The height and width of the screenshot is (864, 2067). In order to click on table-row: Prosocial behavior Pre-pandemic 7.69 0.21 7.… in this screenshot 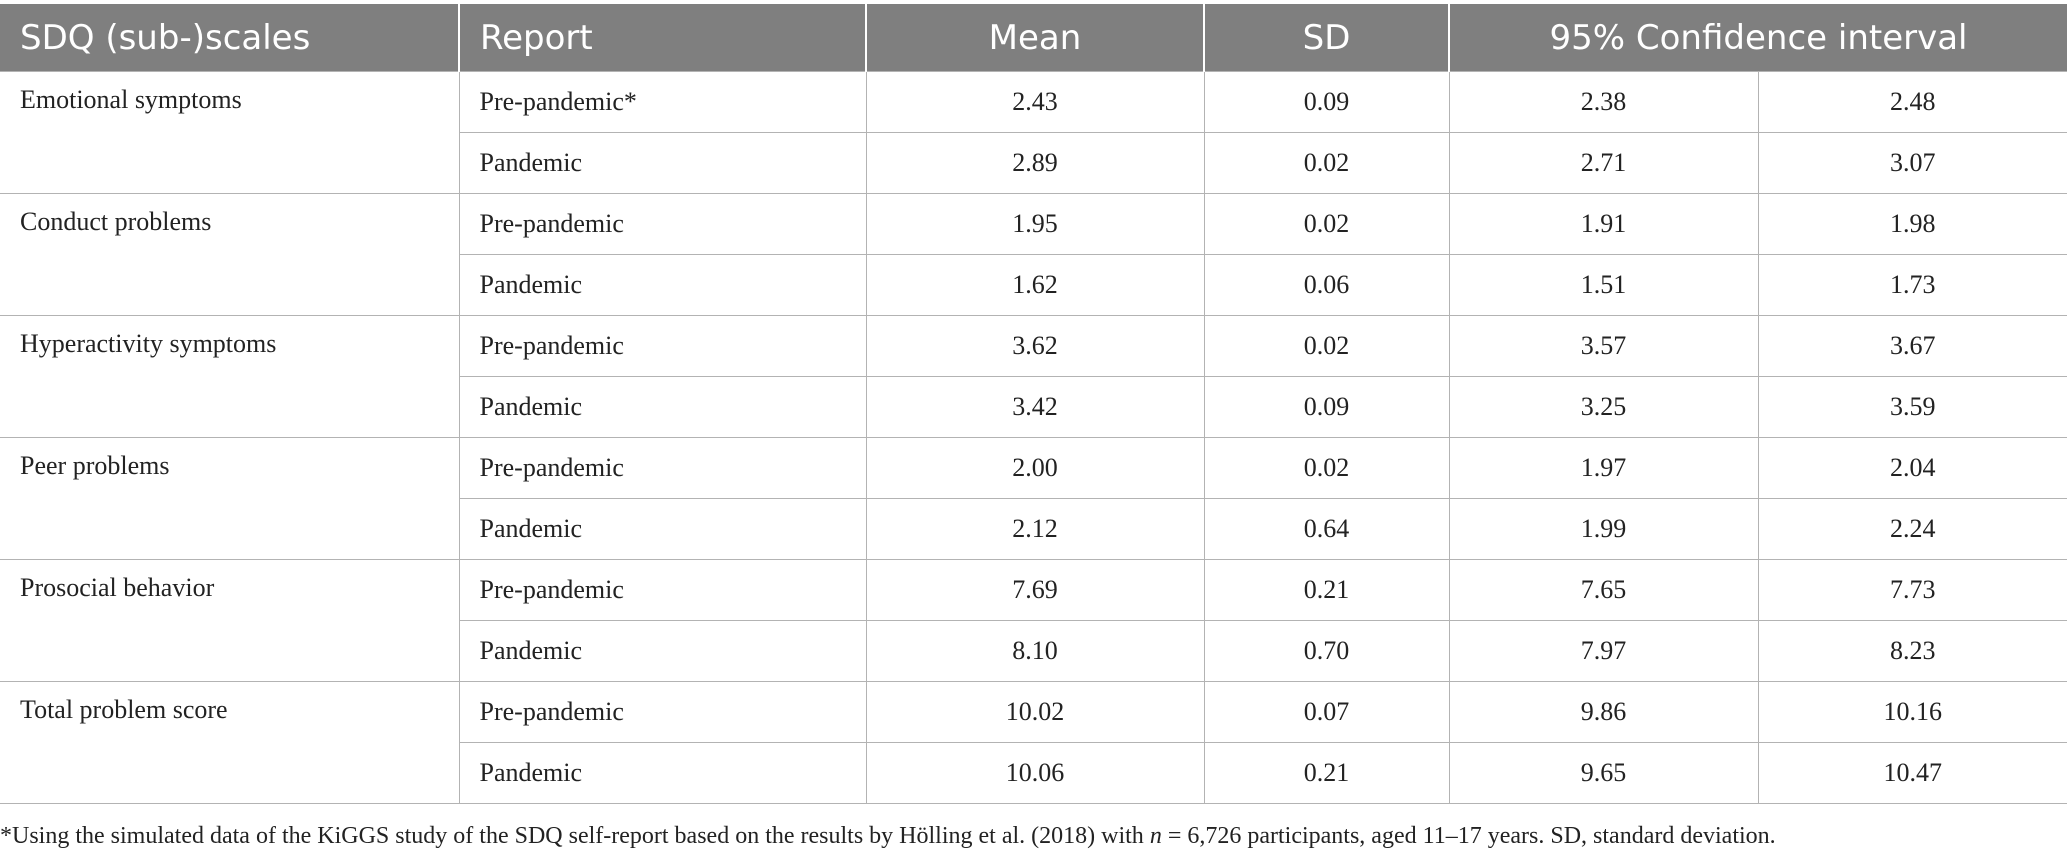, I will do `click(1033, 620)`.